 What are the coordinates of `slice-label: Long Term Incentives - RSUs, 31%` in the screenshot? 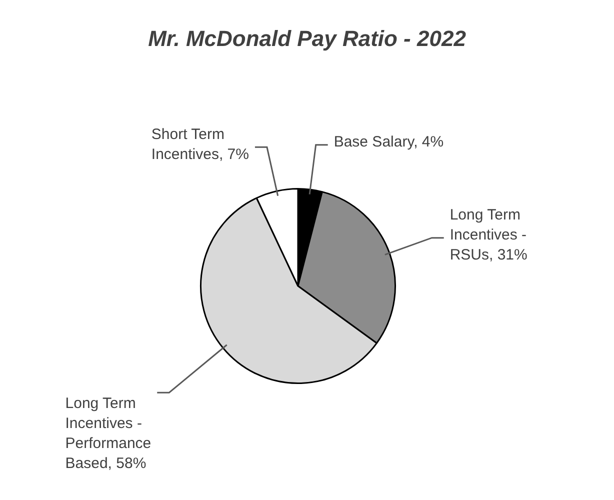 It's located at (489, 235).